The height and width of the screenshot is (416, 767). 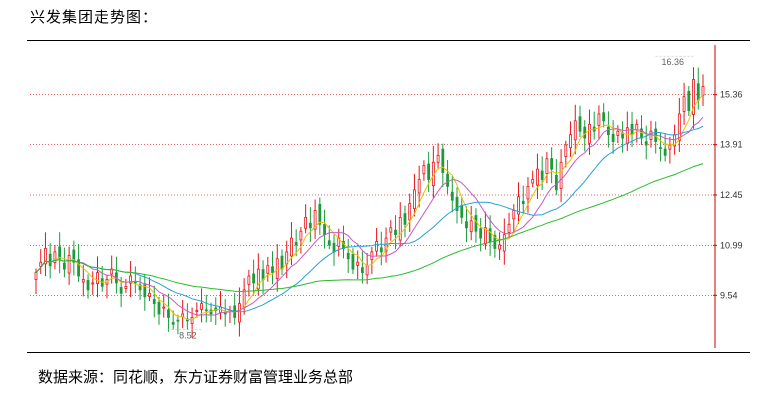 What do you see at coordinates (731, 245) in the screenshot?
I see `price-tick-label: 10.99` at bounding box center [731, 245].